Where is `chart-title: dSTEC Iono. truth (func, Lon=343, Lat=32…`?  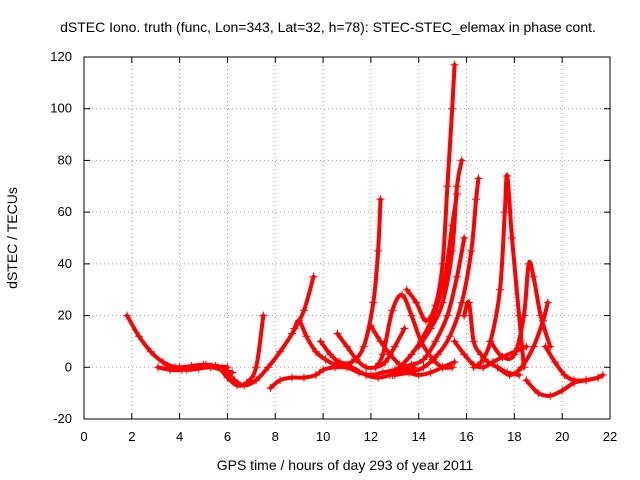
chart-title: dSTEC Iono. truth (func, Lon=343, Lat=32… is located at coordinates (328, 27).